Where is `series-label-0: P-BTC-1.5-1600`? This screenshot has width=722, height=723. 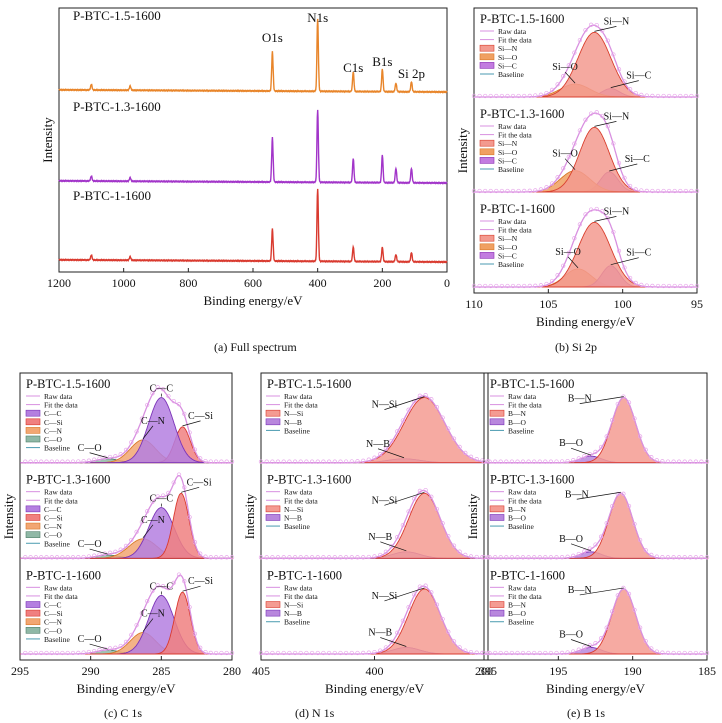 series-label-0: P-BTC-1.5-1600 is located at coordinates (117, 15).